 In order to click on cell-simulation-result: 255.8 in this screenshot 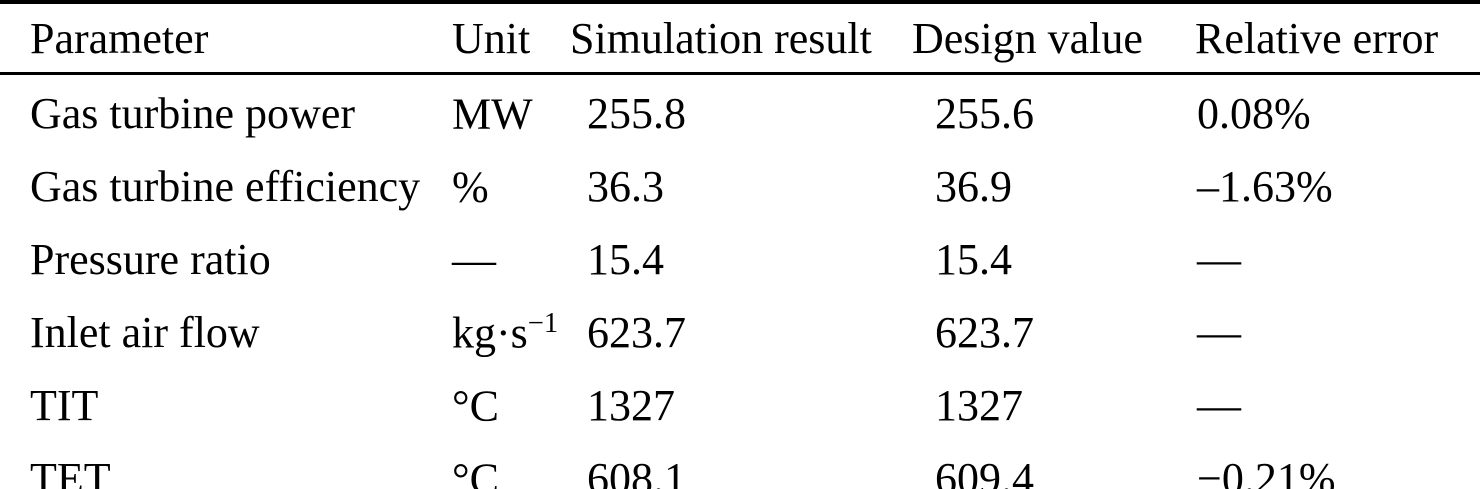, I will do `click(636, 113)`.